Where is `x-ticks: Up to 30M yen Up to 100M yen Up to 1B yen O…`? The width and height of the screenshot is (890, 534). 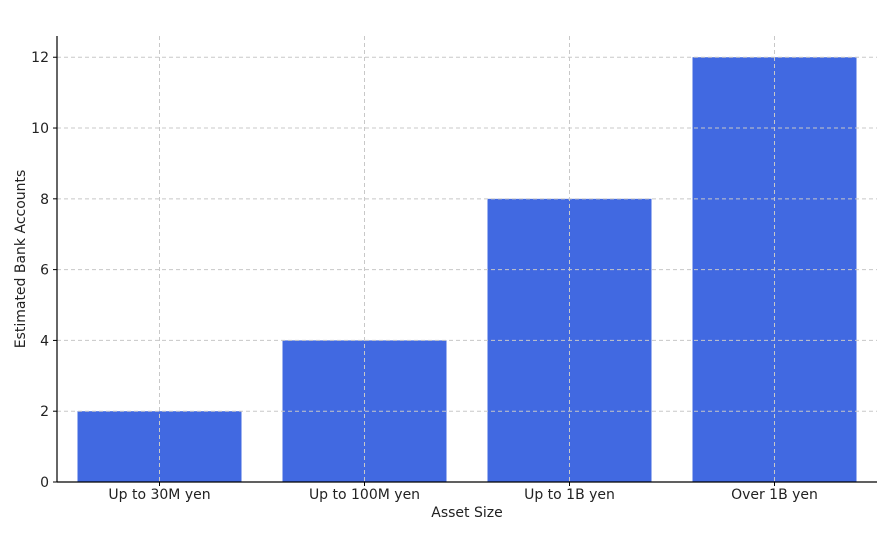 x-ticks: Up to 30M yen Up to 100M yen Up to 1B yen O… is located at coordinates (463, 492).